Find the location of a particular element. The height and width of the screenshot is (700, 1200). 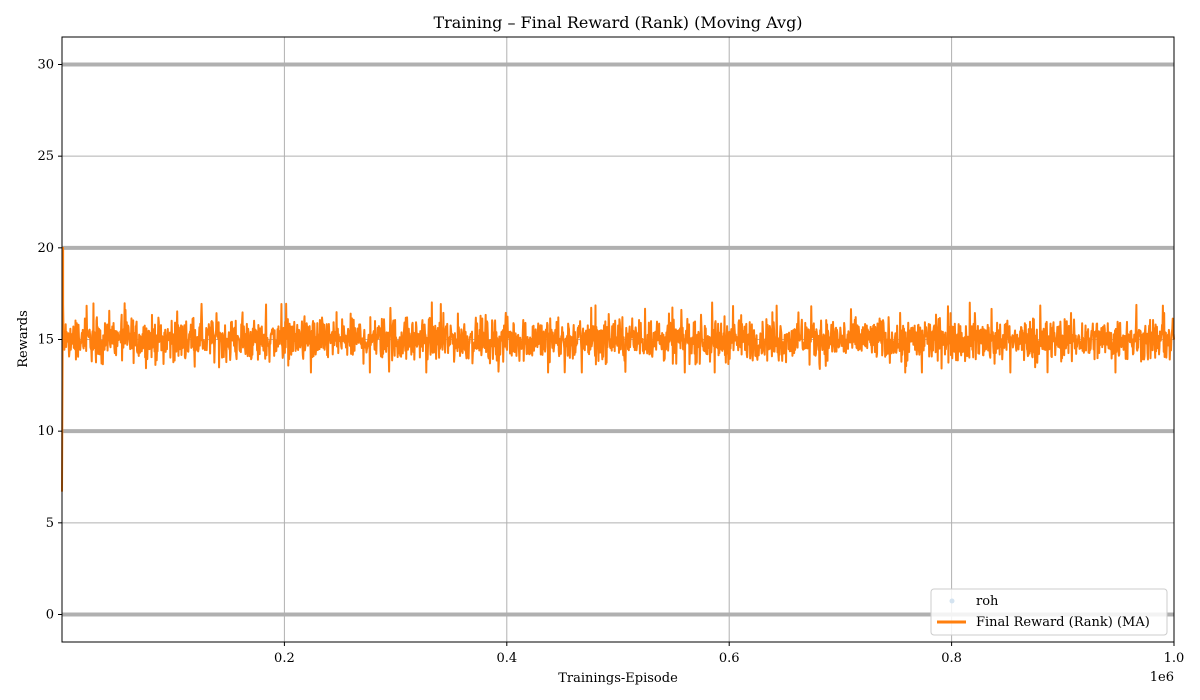

x-tick-label: 0.2 is located at coordinates (284, 658).